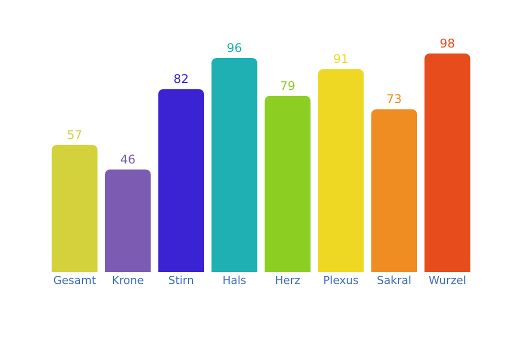 This screenshot has height=344, width=520. Describe the element at coordinates (447, 280) in the screenshot. I see `x-tick-label: Wurzel` at that location.